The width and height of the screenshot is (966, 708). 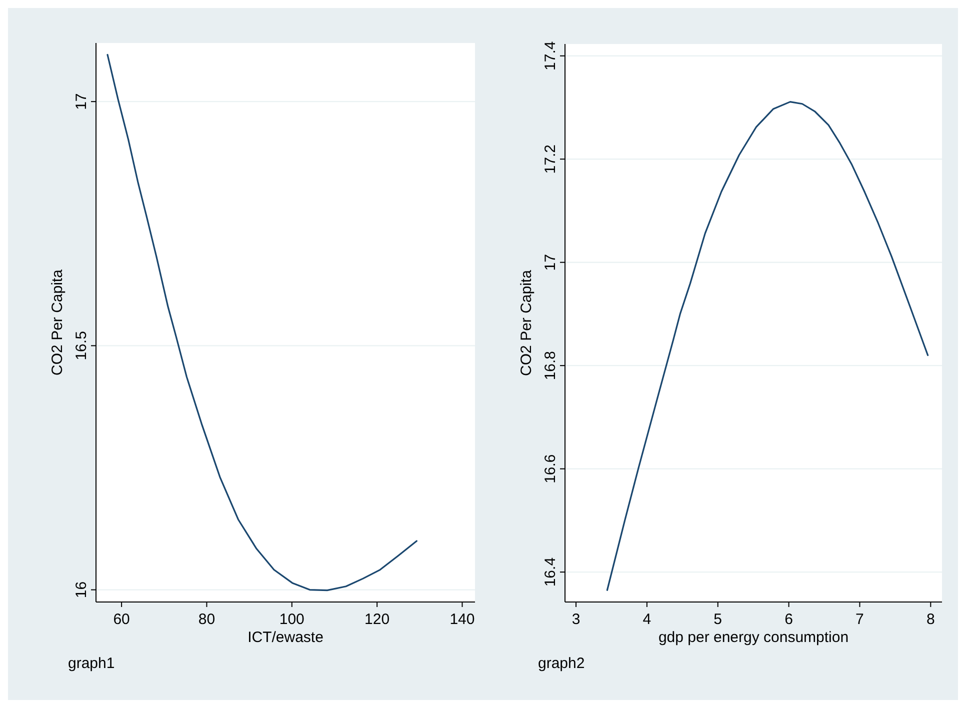 What do you see at coordinates (377, 619) in the screenshot?
I see `x-tick-label: 120` at bounding box center [377, 619].